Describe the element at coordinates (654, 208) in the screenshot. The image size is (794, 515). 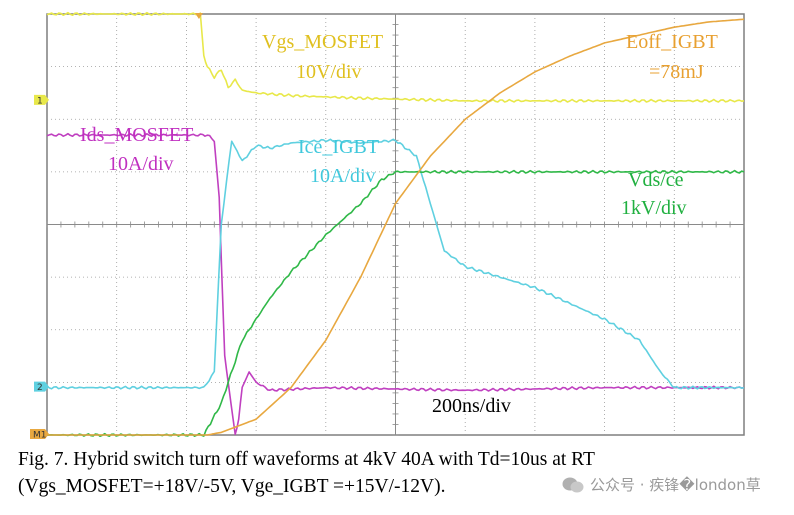
I see `vds-label-scale: 1kV/div` at that location.